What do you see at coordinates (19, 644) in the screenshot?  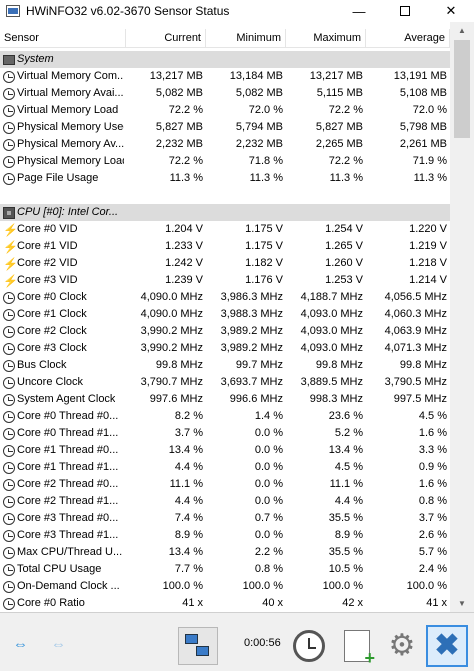 I see `expand-columns-button: ⇔` at bounding box center [19, 644].